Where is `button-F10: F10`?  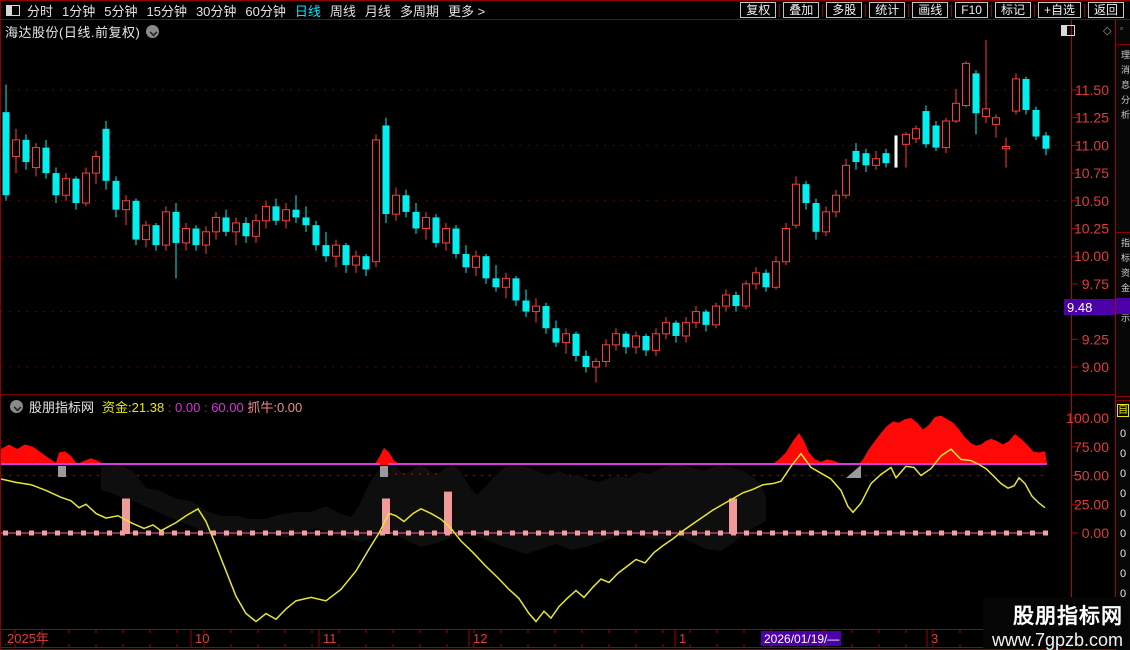 button-F10: F10 is located at coordinates (971, 10).